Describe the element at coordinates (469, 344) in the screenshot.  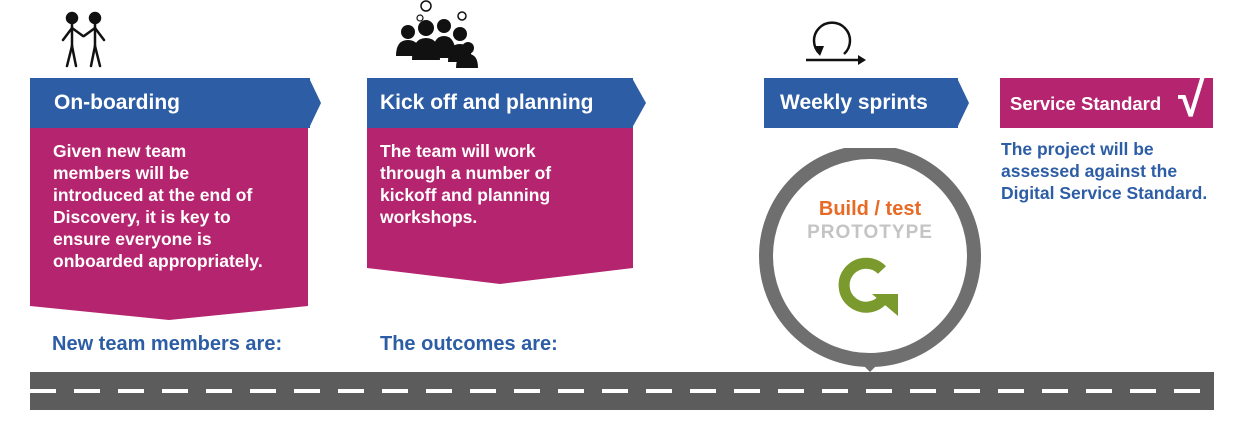
I see `stage2-footer: The outcomes are:` at that location.